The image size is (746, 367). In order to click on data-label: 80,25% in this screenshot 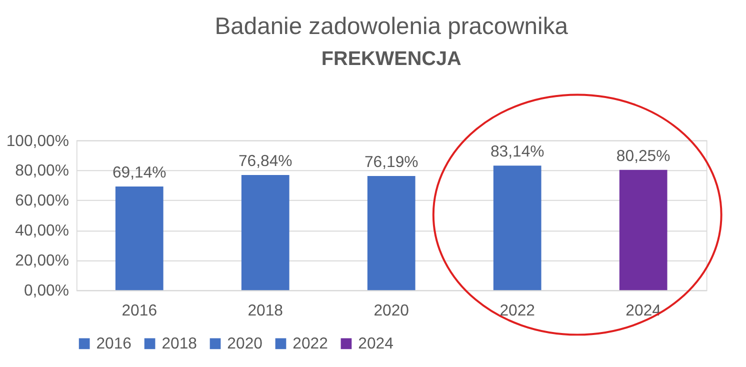, I will do `click(643, 156)`.